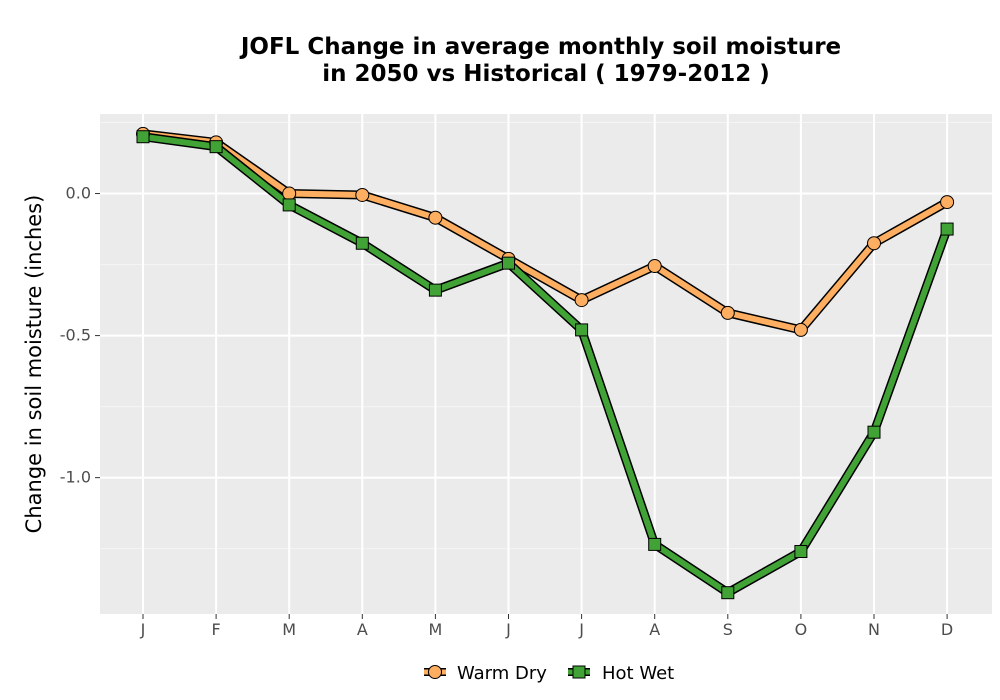 The image size is (1000, 700). Describe the element at coordinates (728, 629) in the screenshot. I see `x-tick-label: S` at that location.